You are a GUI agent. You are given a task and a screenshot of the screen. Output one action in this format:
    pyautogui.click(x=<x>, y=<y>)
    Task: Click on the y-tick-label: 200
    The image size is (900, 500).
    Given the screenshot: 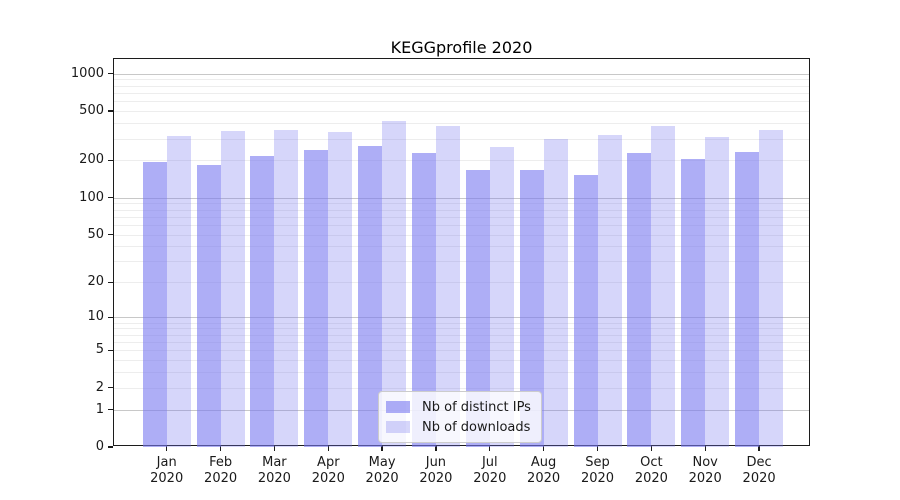 What is the action you would take?
    pyautogui.click(x=91, y=160)
    